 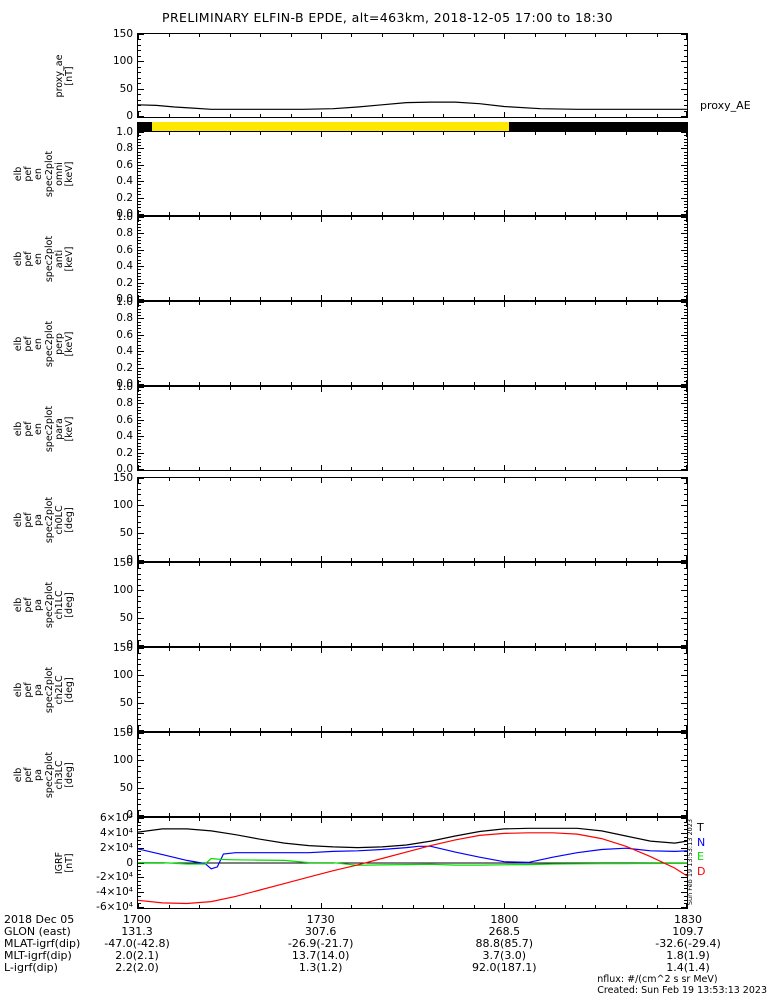 I want to click on x-axis-value: -47.0(-42.8), so click(x=137, y=943).